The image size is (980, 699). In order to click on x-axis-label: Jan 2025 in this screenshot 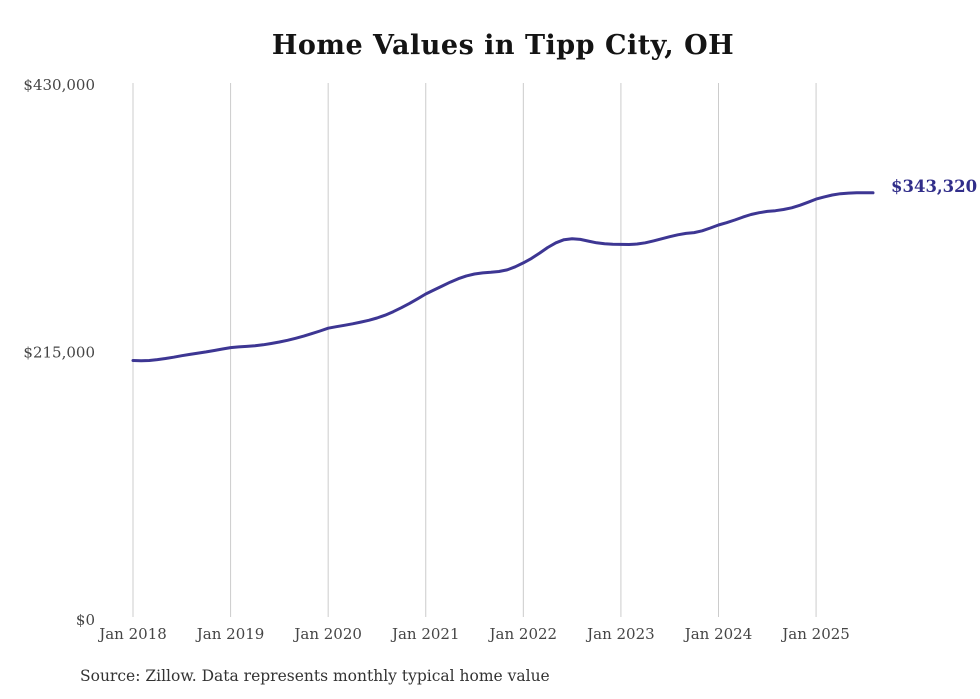, I will do `click(815, 634)`.